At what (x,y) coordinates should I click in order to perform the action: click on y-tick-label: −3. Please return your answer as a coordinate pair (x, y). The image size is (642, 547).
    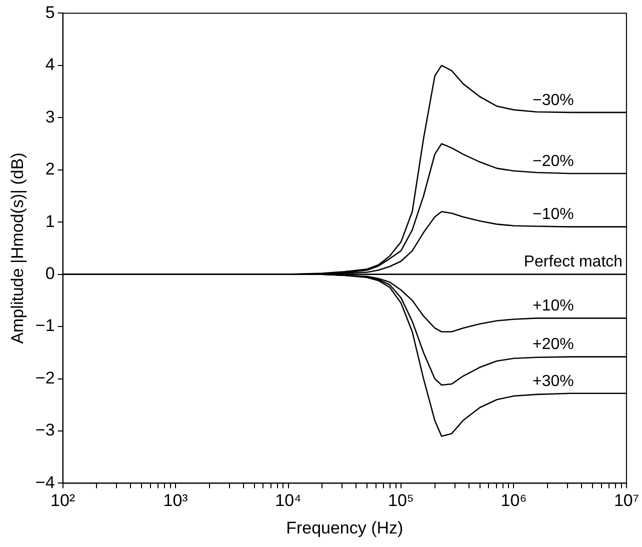
    Looking at the image, I should click on (45, 430).